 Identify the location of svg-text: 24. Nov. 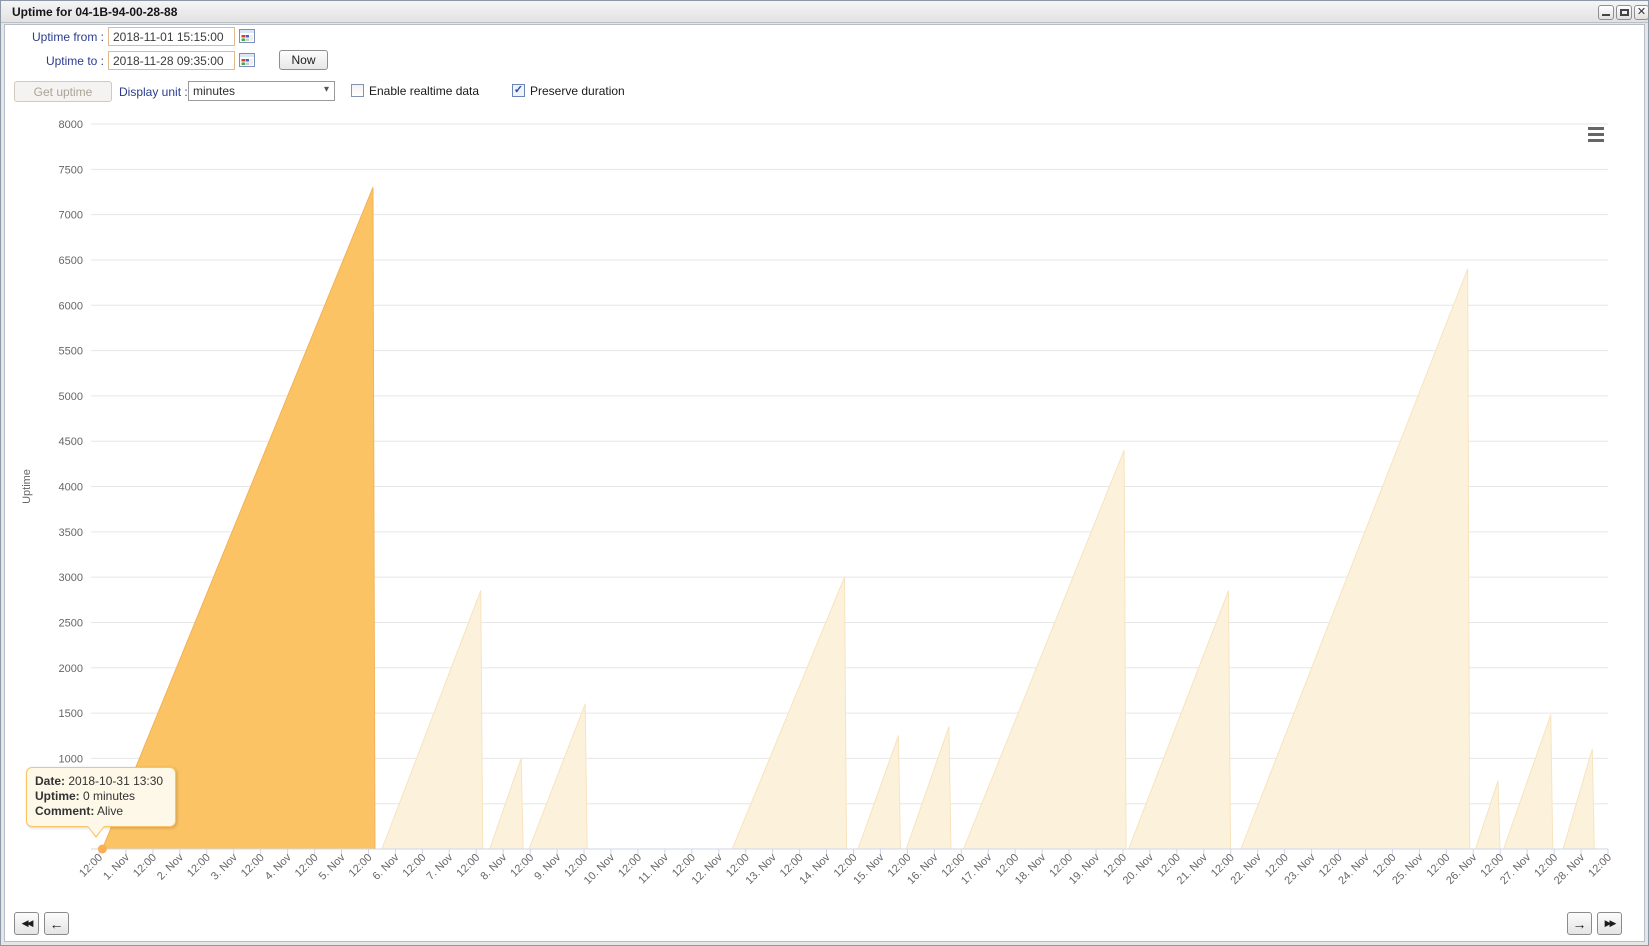
(1354, 869).